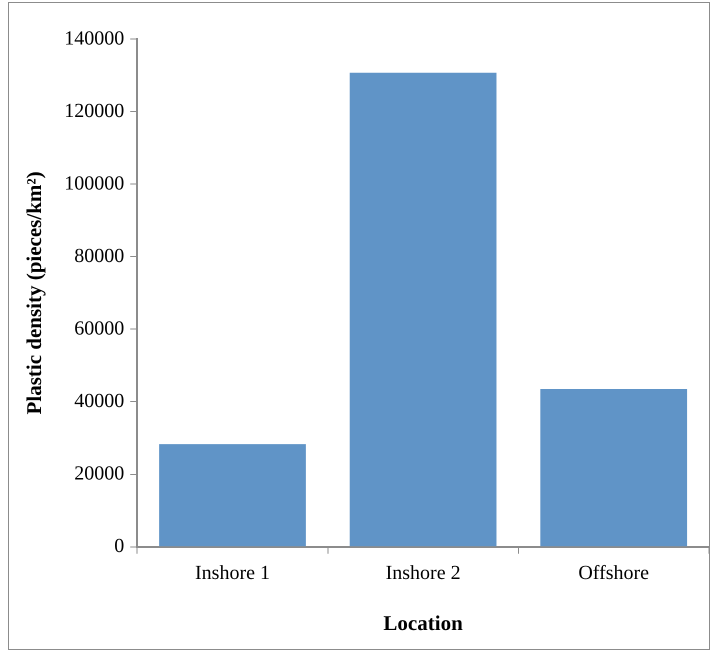  Describe the element at coordinates (423, 622) in the screenshot. I see `x-axis-title: Location` at that location.